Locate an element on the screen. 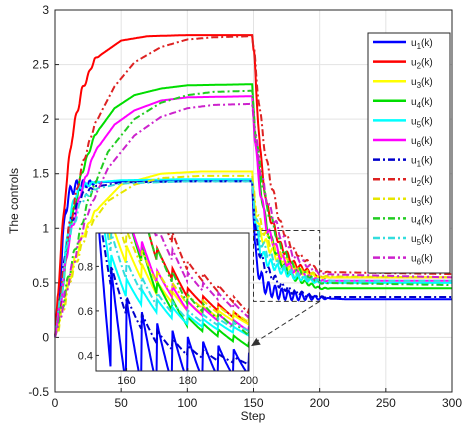  legend-box is located at coordinates (409, 153).